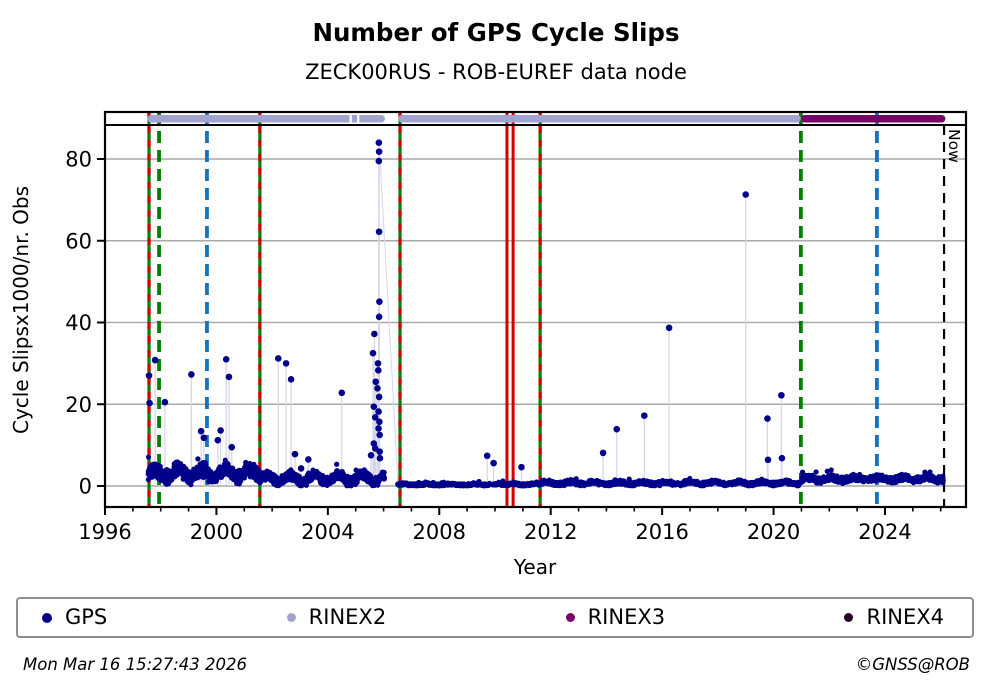 The height and width of the screenshot is (699, 992). I want to click on legend-label: RINEX3, so click(626, 617).